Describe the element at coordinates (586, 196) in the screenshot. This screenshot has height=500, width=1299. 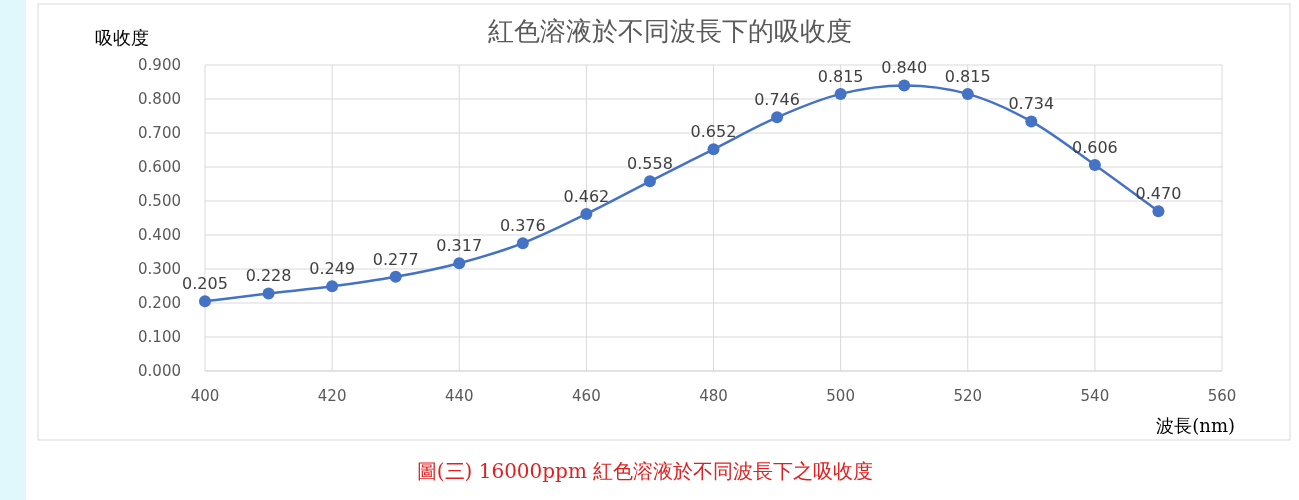
I see `data-label: 0.462` at that location.